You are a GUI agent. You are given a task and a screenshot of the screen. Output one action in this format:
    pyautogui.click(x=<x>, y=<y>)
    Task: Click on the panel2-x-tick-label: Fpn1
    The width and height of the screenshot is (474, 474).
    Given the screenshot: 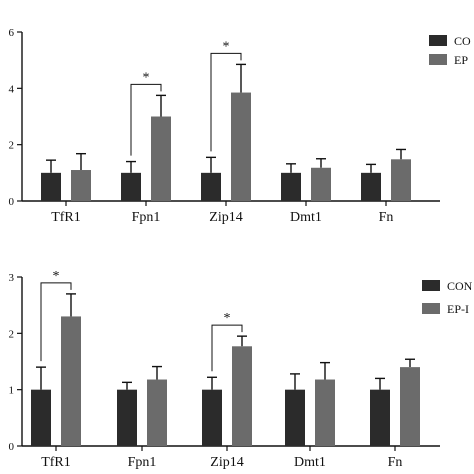 What is the action you would take?
    pyautogui.click(x=142, y=462)
    